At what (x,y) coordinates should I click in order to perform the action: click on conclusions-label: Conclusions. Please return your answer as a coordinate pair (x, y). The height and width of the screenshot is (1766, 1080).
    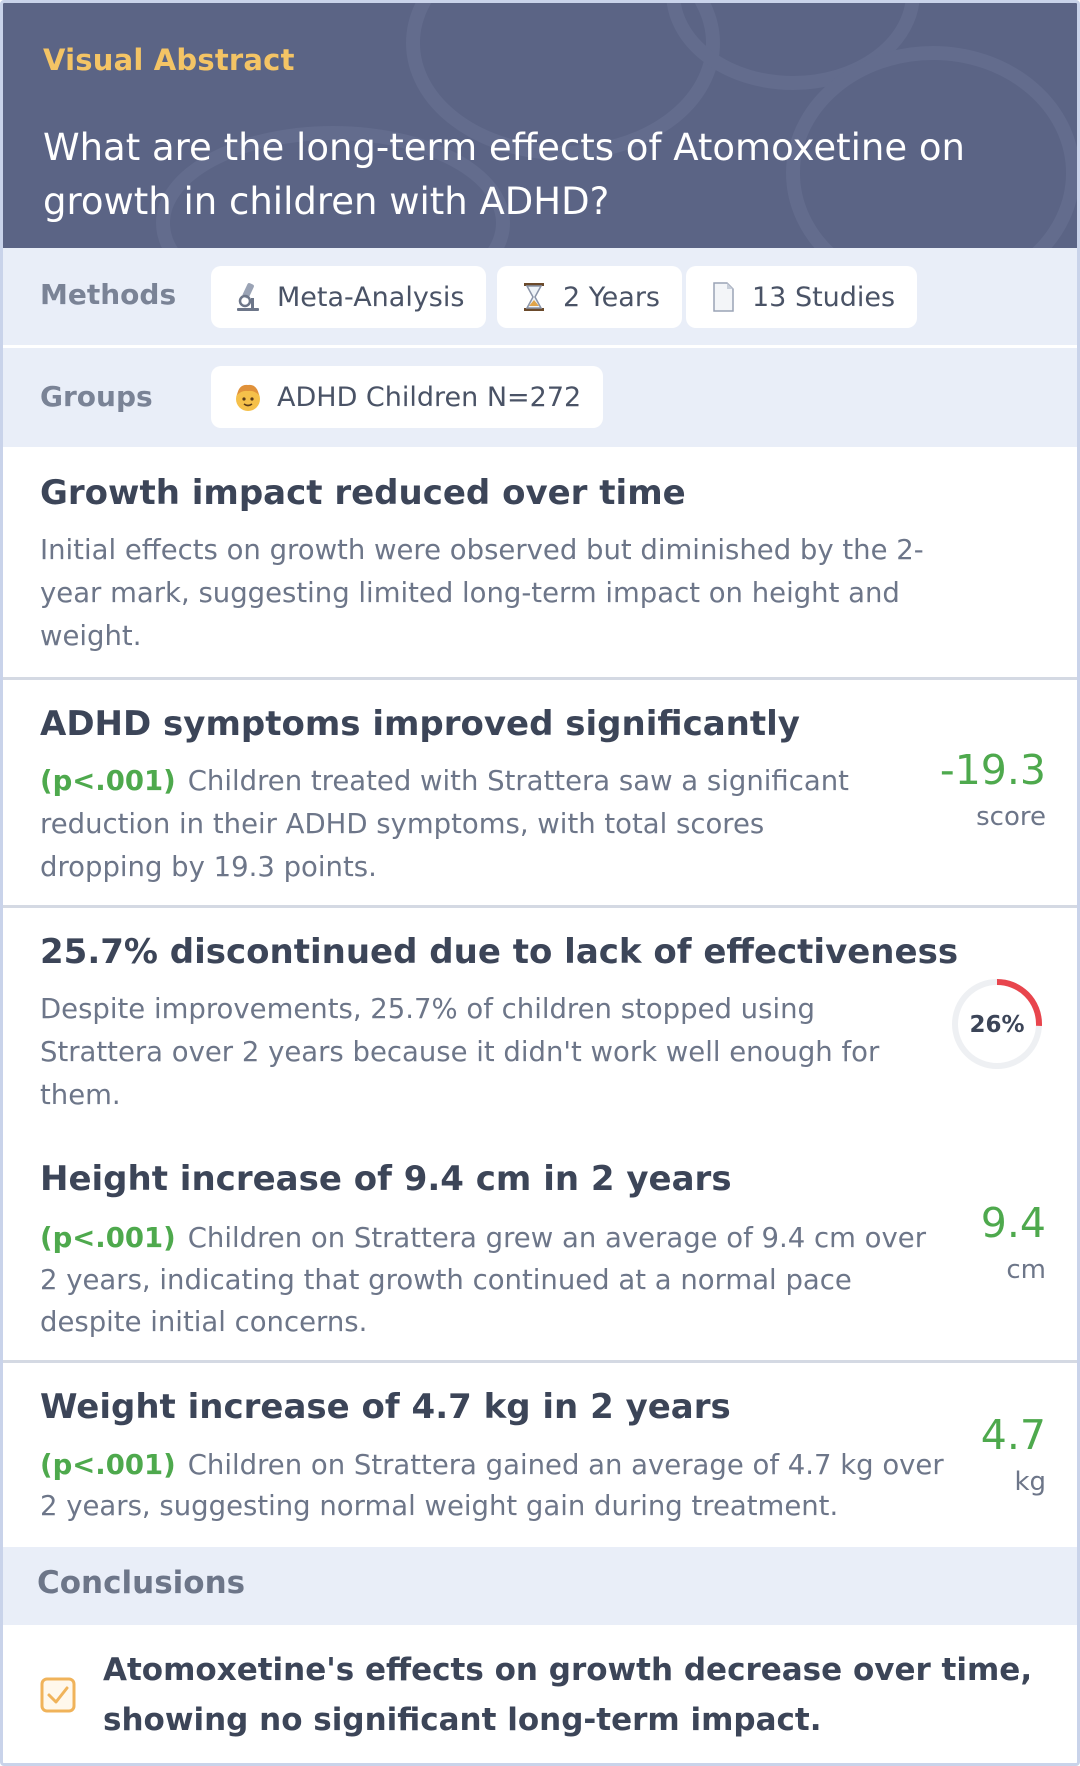
    Looking at the image, I should click on (141, 1583).